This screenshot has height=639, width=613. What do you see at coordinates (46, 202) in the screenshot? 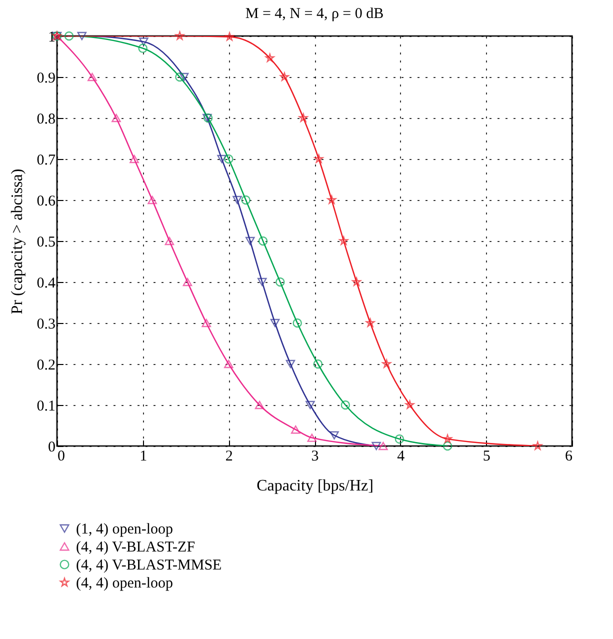
I see `y-tick-label: 0.6` at bounding box center [46, 202].